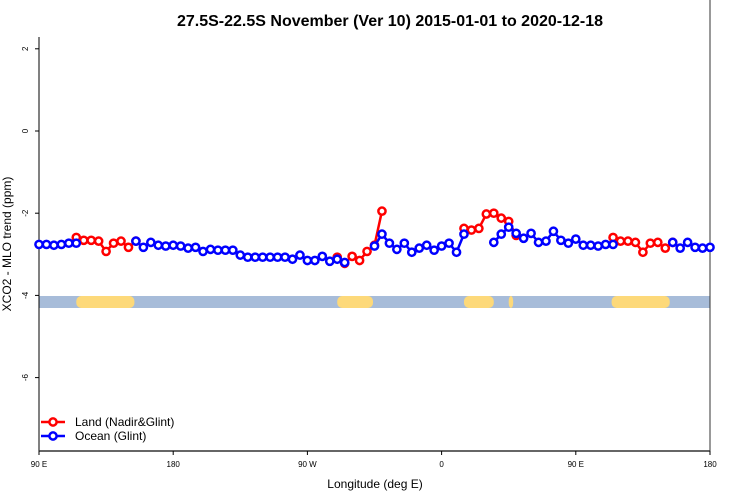 This screenshot has width=750, height=500. What do you see at coordinates (307, 464) in the screenshot?
I see `x-tick-label: 90 W` at bounding box center [307, 464].